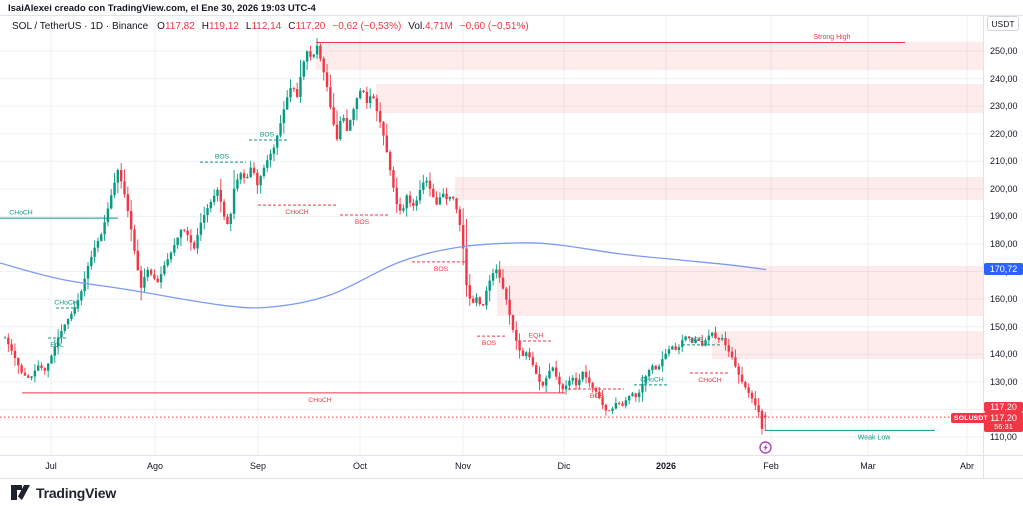  I want to click on price-tick-label: 160,00, so click(1004, 299).